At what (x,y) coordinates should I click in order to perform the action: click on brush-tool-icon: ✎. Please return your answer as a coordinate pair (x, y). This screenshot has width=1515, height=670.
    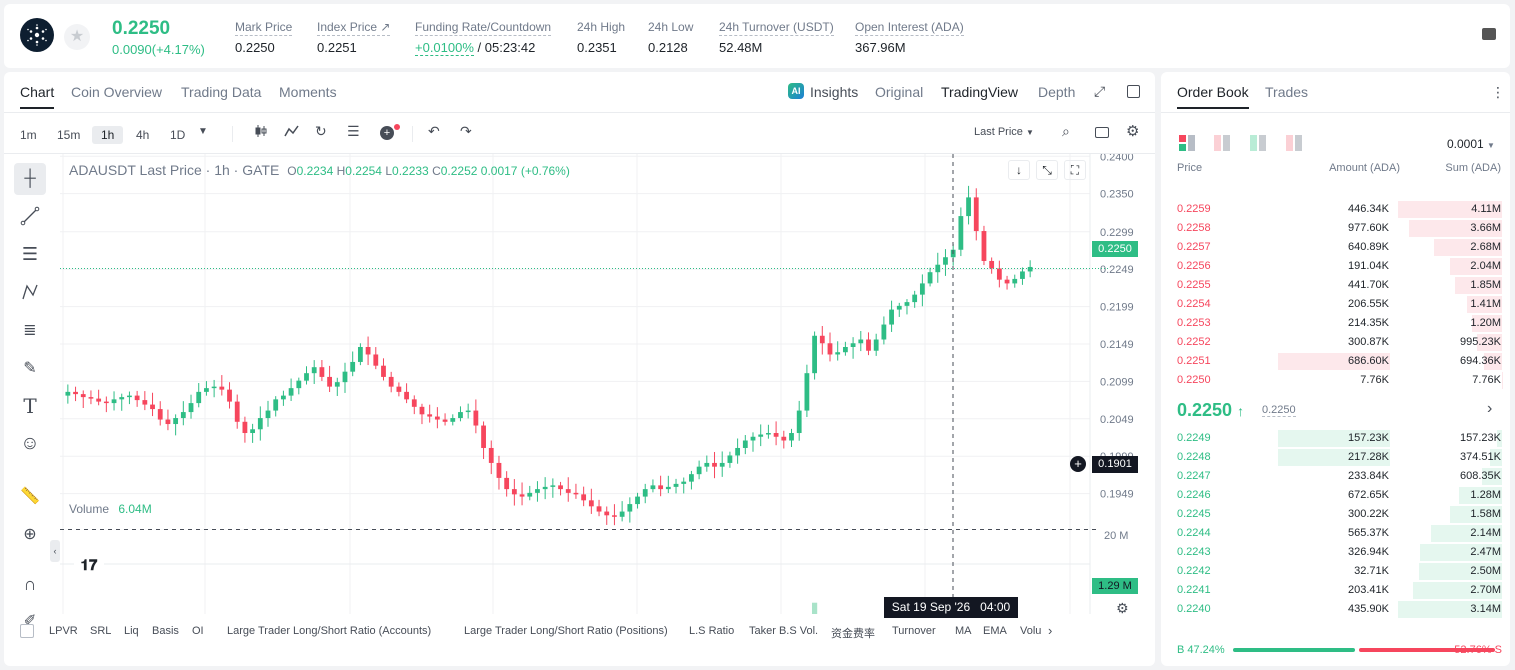
    Looking at the image, I should click on (30, 368).